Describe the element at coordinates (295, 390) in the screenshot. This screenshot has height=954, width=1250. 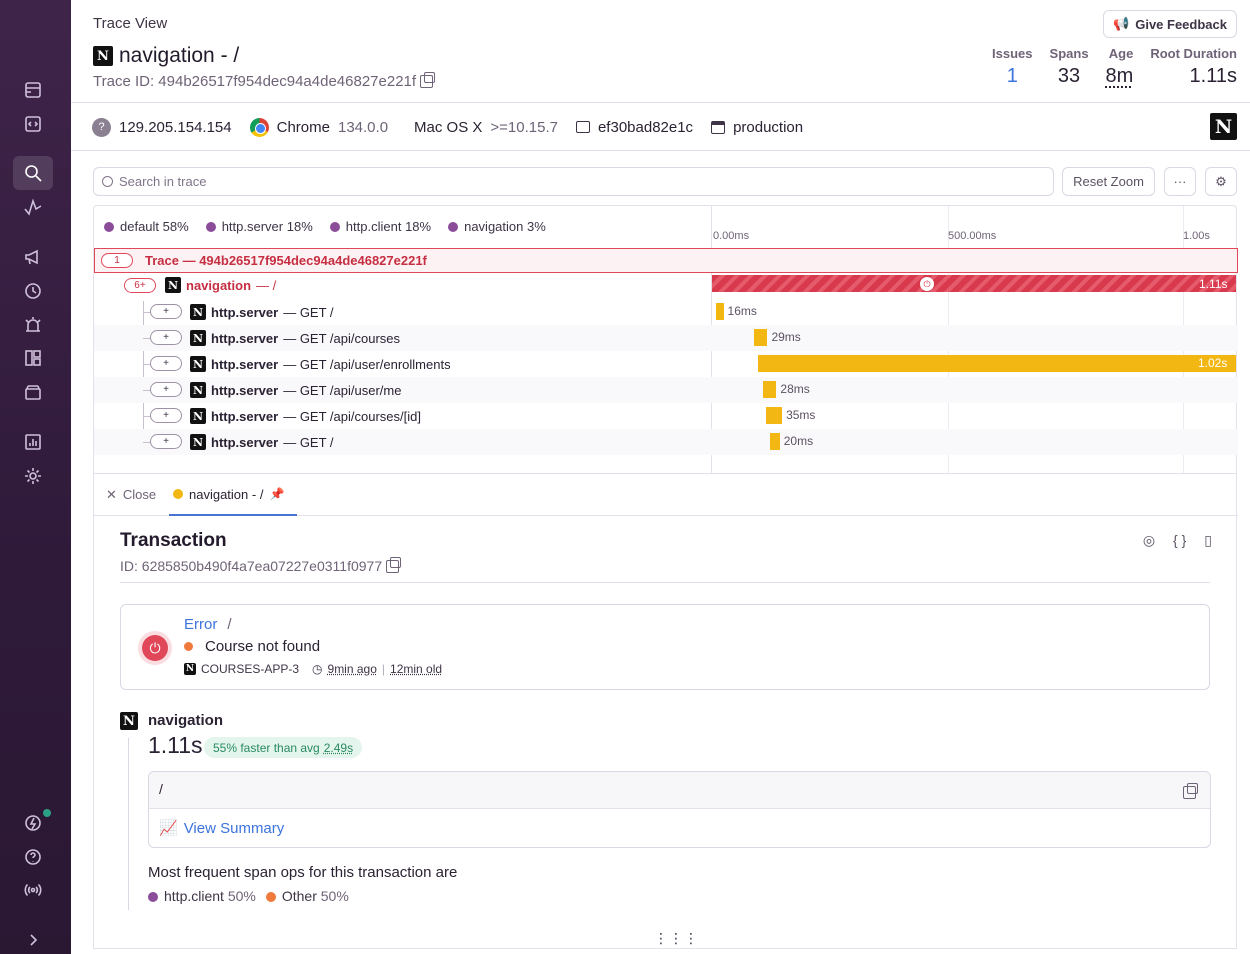
I see `span-label: Nhttp.server — GET /api/user/me` at that location.